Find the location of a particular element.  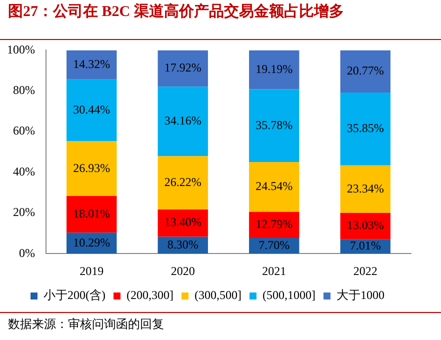

y-tick-label: 80% is located at coordinates (23, 90).